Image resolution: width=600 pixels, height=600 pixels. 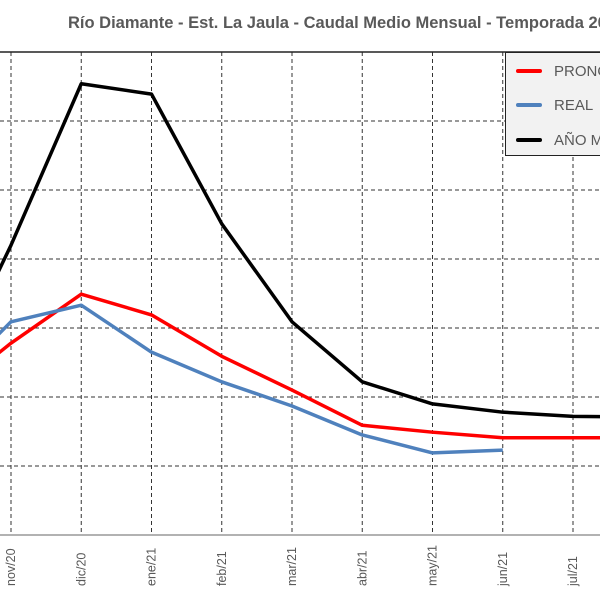 I want to click on x-tick-label: jul/21, so click(x=573, y=571).